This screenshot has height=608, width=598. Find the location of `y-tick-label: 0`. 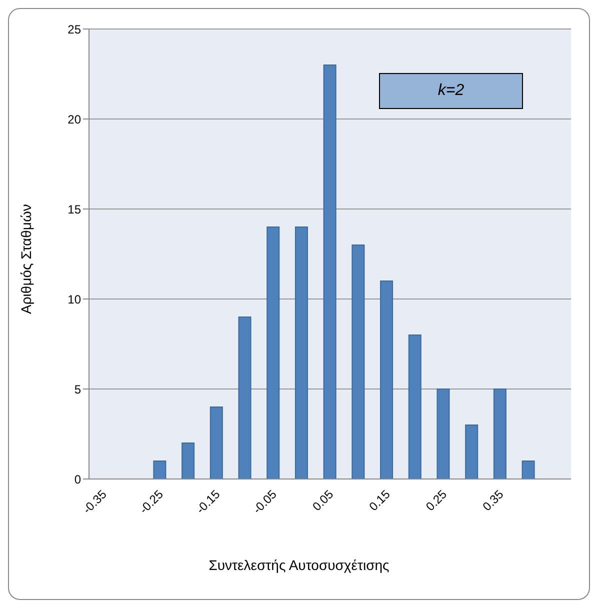

y-tick-label: 0 is located at coordinates (78, 479).